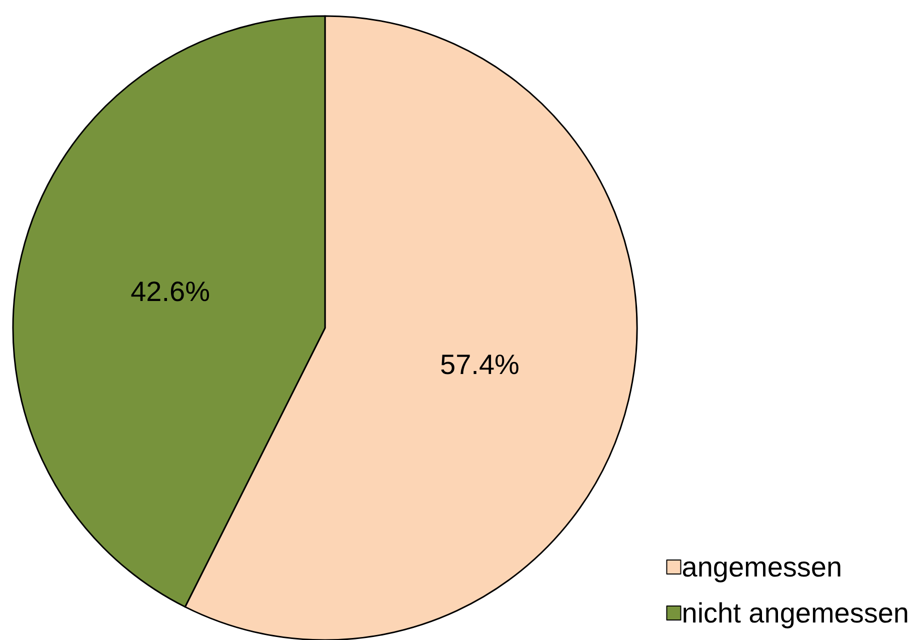 The width and height of the screenshot is (918, 640). What do you see at coordinates (170, 291) in the screenshot?
I see `data-label: 42.6%` at bounding box center [170, 291].